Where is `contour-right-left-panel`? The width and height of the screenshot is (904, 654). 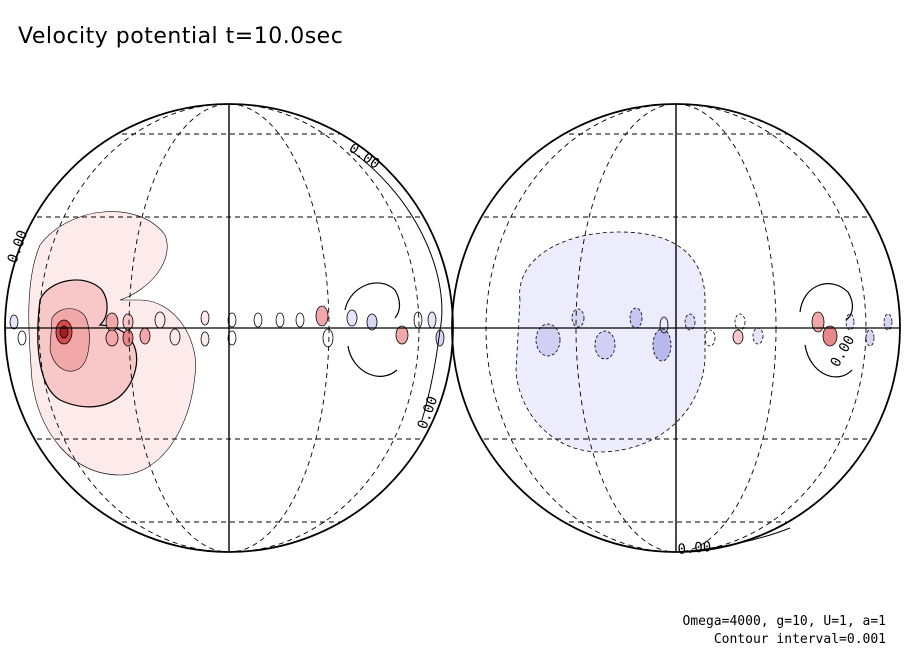
contour-right-left-panel is located at coordinates (372, 300).